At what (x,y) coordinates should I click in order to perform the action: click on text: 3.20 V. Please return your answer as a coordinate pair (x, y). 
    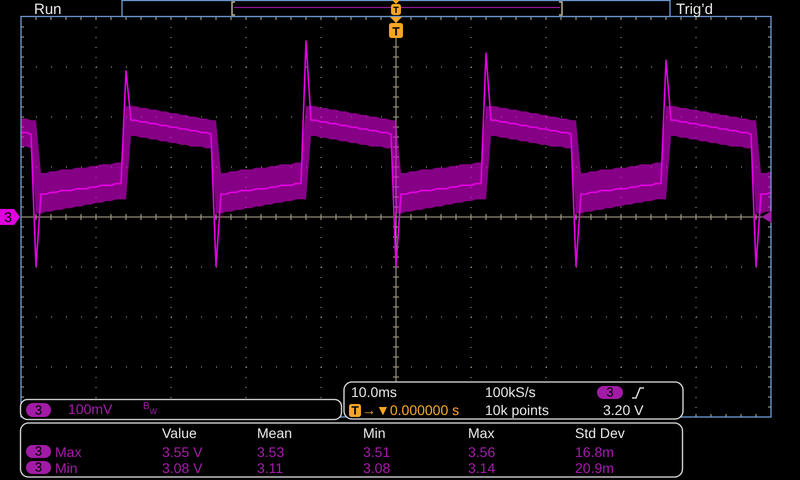
    Looking at the image, I should click on (623, 410).